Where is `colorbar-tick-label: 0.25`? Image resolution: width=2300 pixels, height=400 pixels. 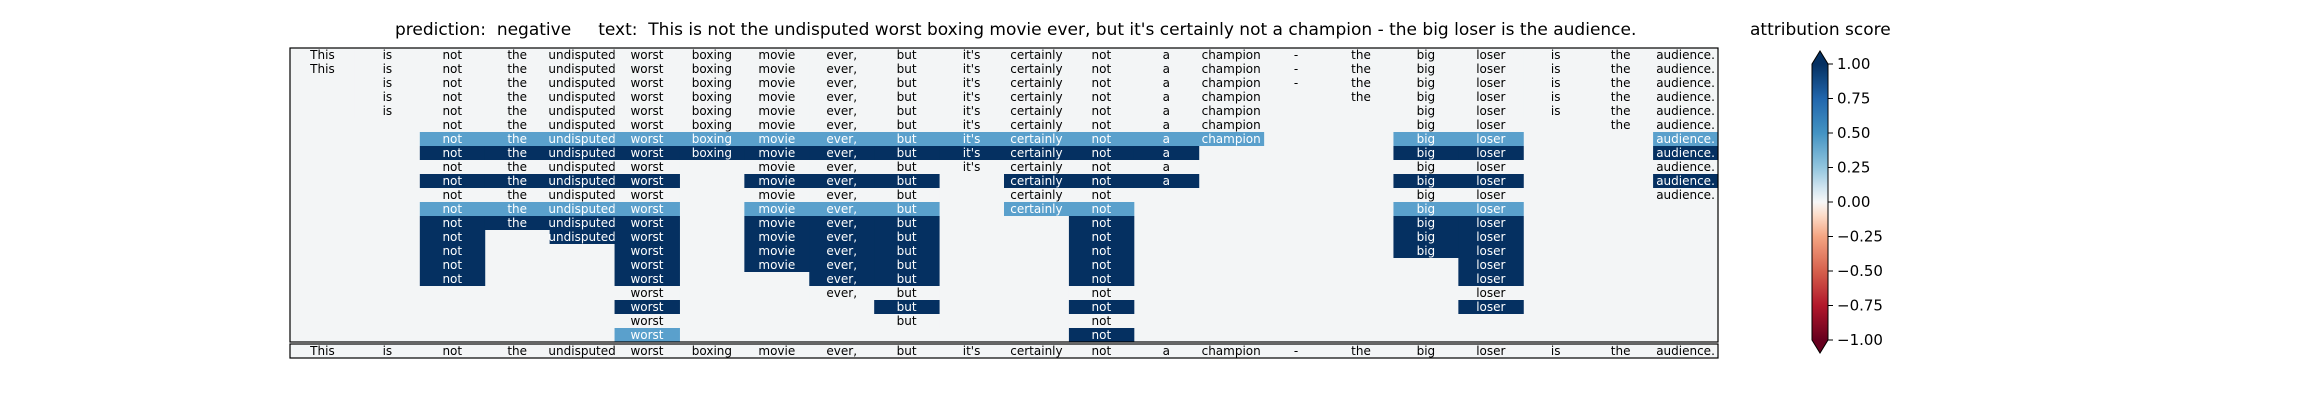 colorbar-tick-label: 0.25 is located at coordinates (1853, 168).